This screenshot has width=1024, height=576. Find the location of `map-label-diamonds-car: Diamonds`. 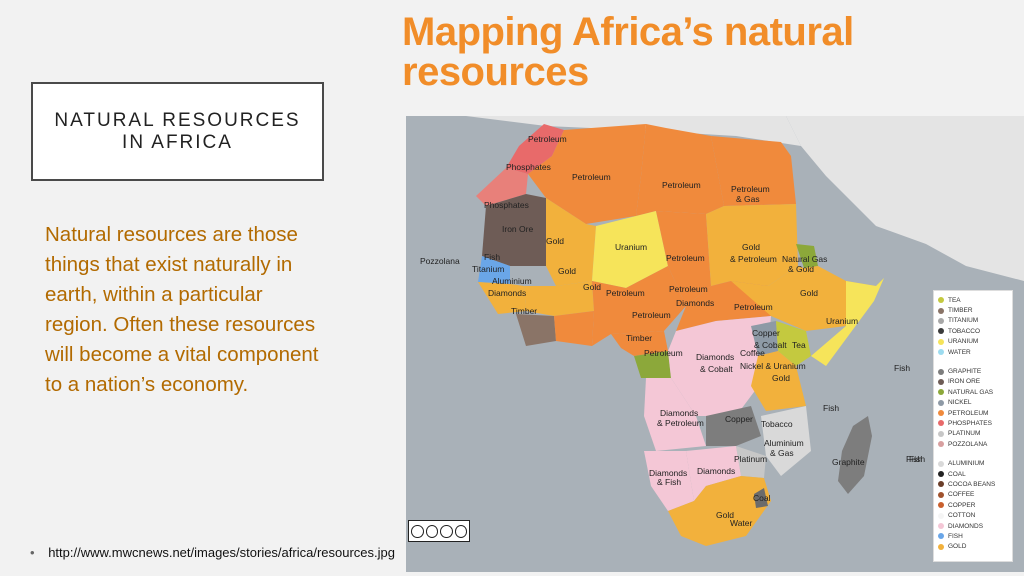

map-label-diamonds-car: Diamonds is located at coordinates (695, 303).